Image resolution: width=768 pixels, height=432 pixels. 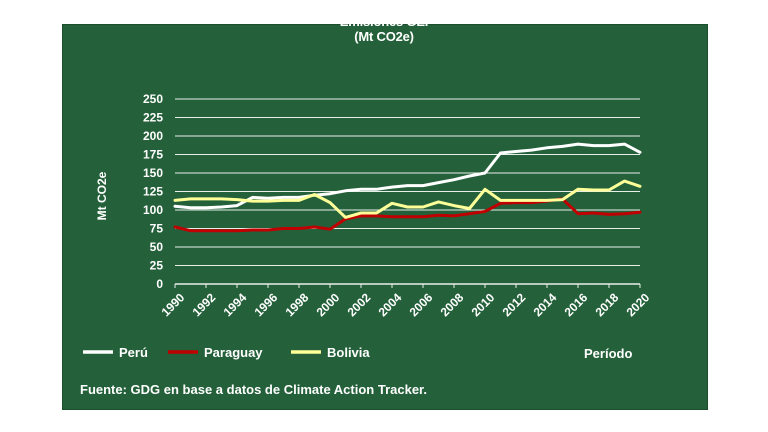 What do you see at coordinates (153, 99) in the screenshot?
I see `y-tick-label: 250` at bounding box center [153, 99].